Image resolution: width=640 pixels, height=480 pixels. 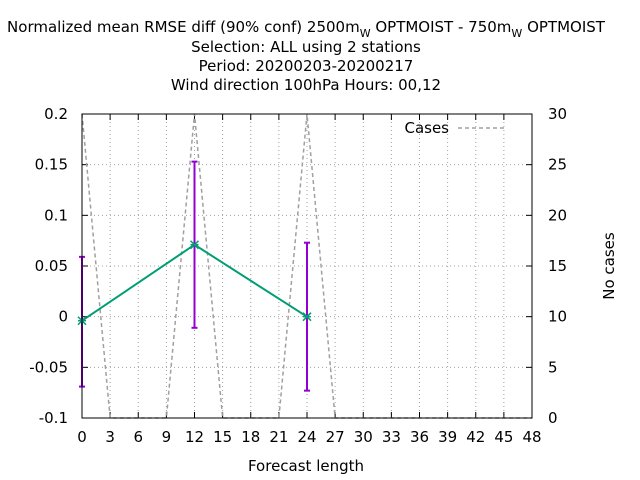 What do you see at coordinates (306, 66) in the screenshot?
I see `title-period: Period: 20200203-20200217` at bounding box center [306, 66].